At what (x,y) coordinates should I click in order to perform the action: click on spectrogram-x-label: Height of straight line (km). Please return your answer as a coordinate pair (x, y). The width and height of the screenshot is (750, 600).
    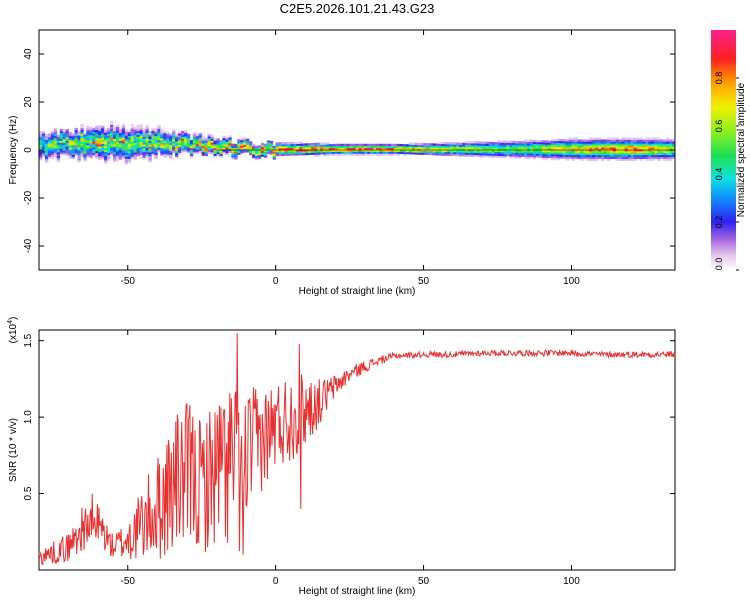
    Looking at the image, I should click on (357, 291).